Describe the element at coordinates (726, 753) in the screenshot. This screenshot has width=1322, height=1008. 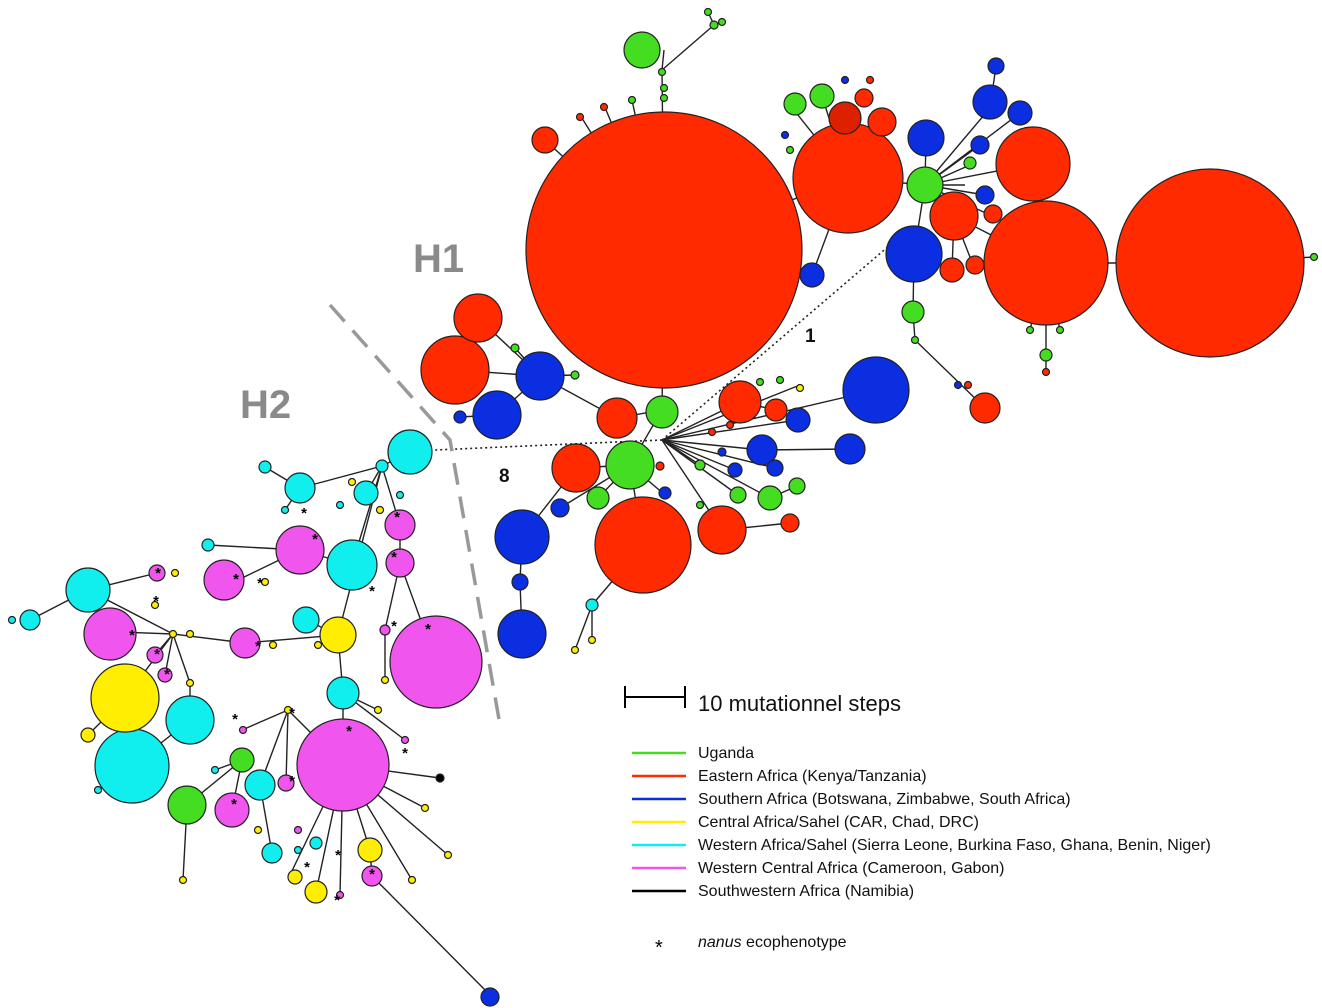
I see `legend-item-label: Uganda` at that location.